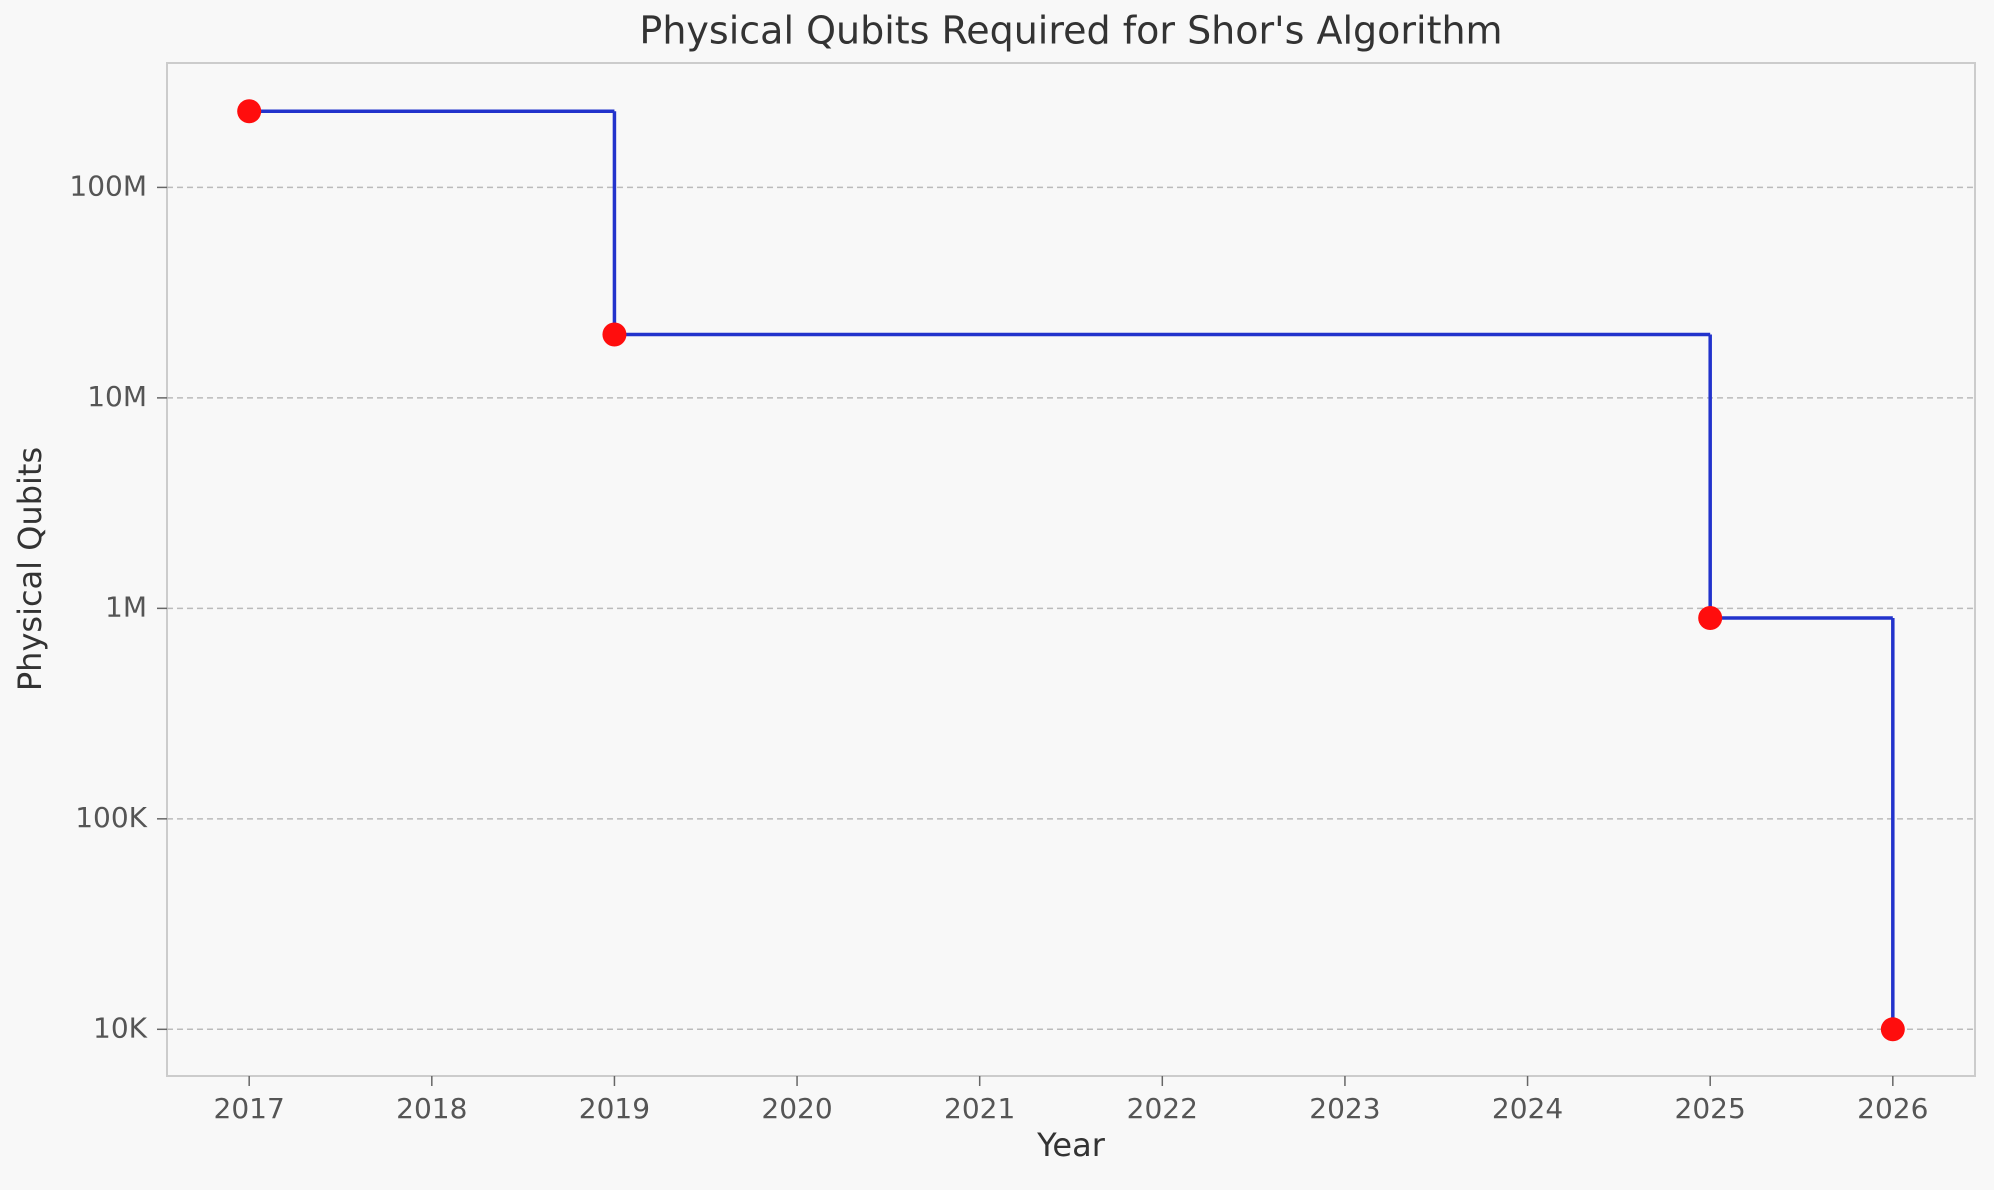  What do you see at coordinates (796, 1108) in the screenshot?
I see `x-tick-label: 2020` at bounding box center [796, 1108].